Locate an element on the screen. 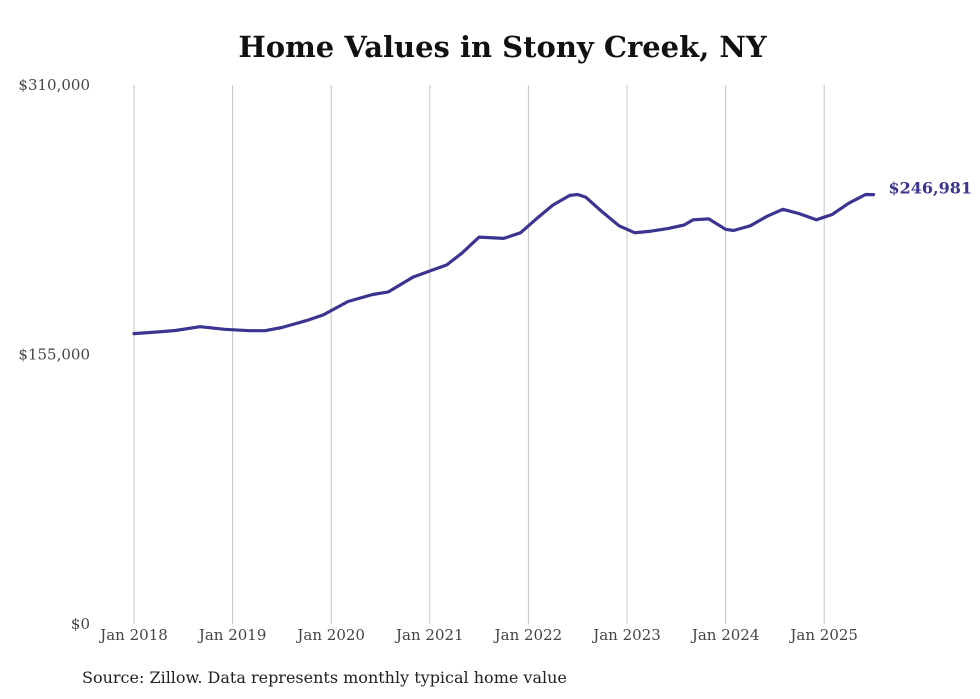 The width and height of the screenshot is (980, 699). x-tick-label: Jan 2022 is located at coordinates (528, 635).